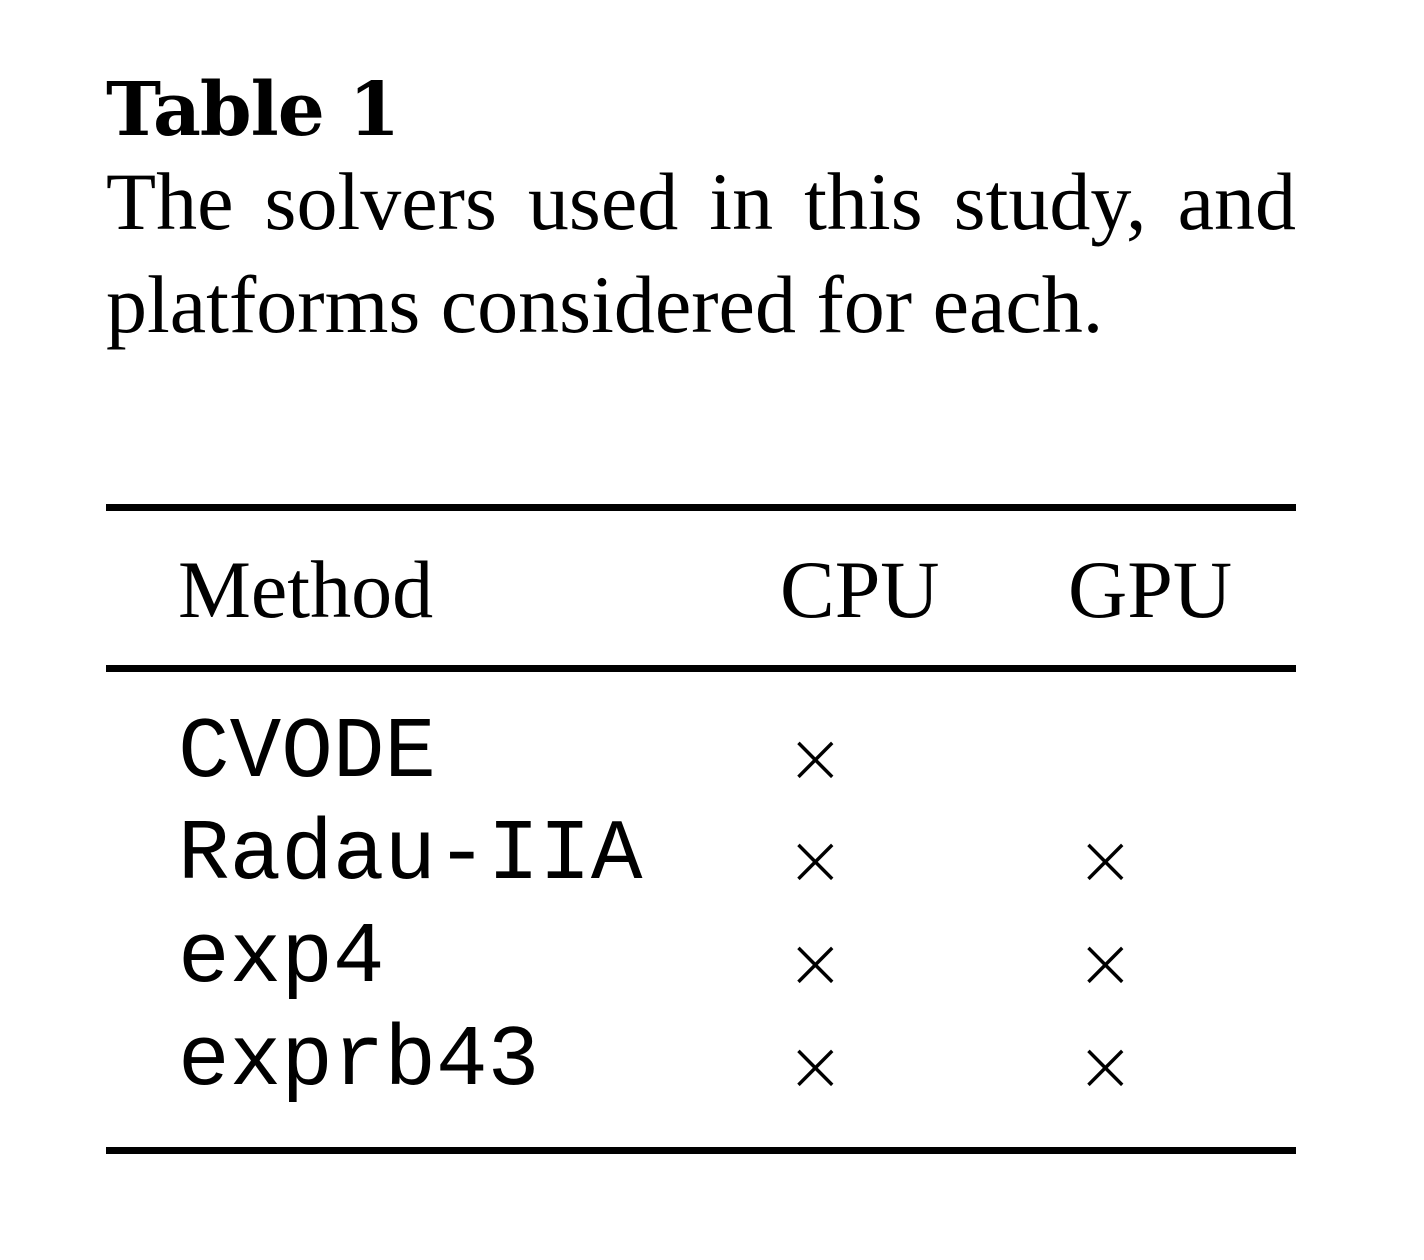 The height and width of the screenshot is (1260, 1424). Describe the element at coordinates (701, 668) in the screenshot. I see `header-rule` at that location.